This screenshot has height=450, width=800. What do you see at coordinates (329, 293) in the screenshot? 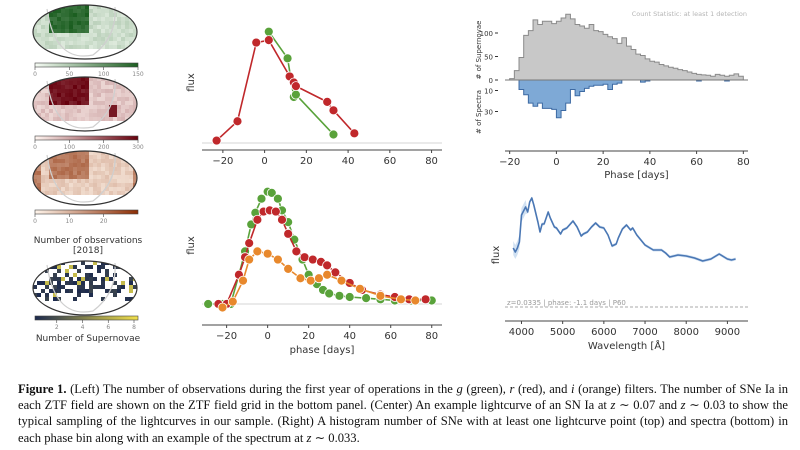
I see `lightcurve-g-point` at bounding box center [329, 293].